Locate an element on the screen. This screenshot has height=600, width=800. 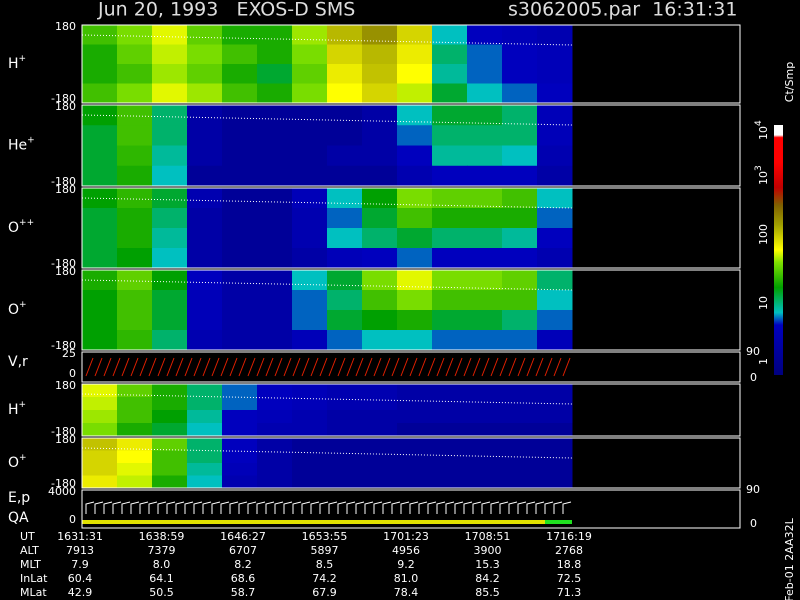
panel-label-base: H is located at coordinates (13, 64).